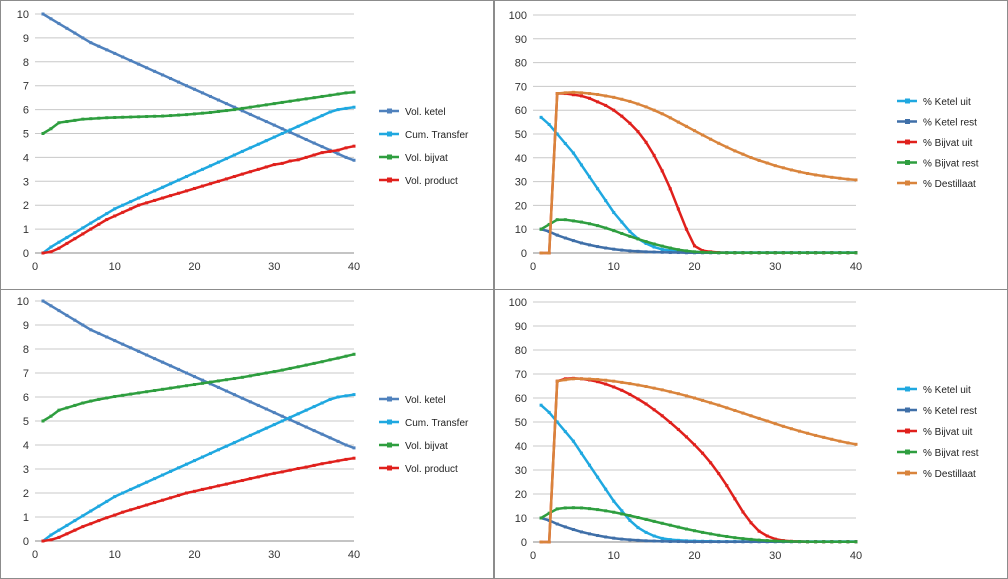  Describe the element at coordinates (521, 399) in the screenshot. I see `y-tick-label: 60` at that location.